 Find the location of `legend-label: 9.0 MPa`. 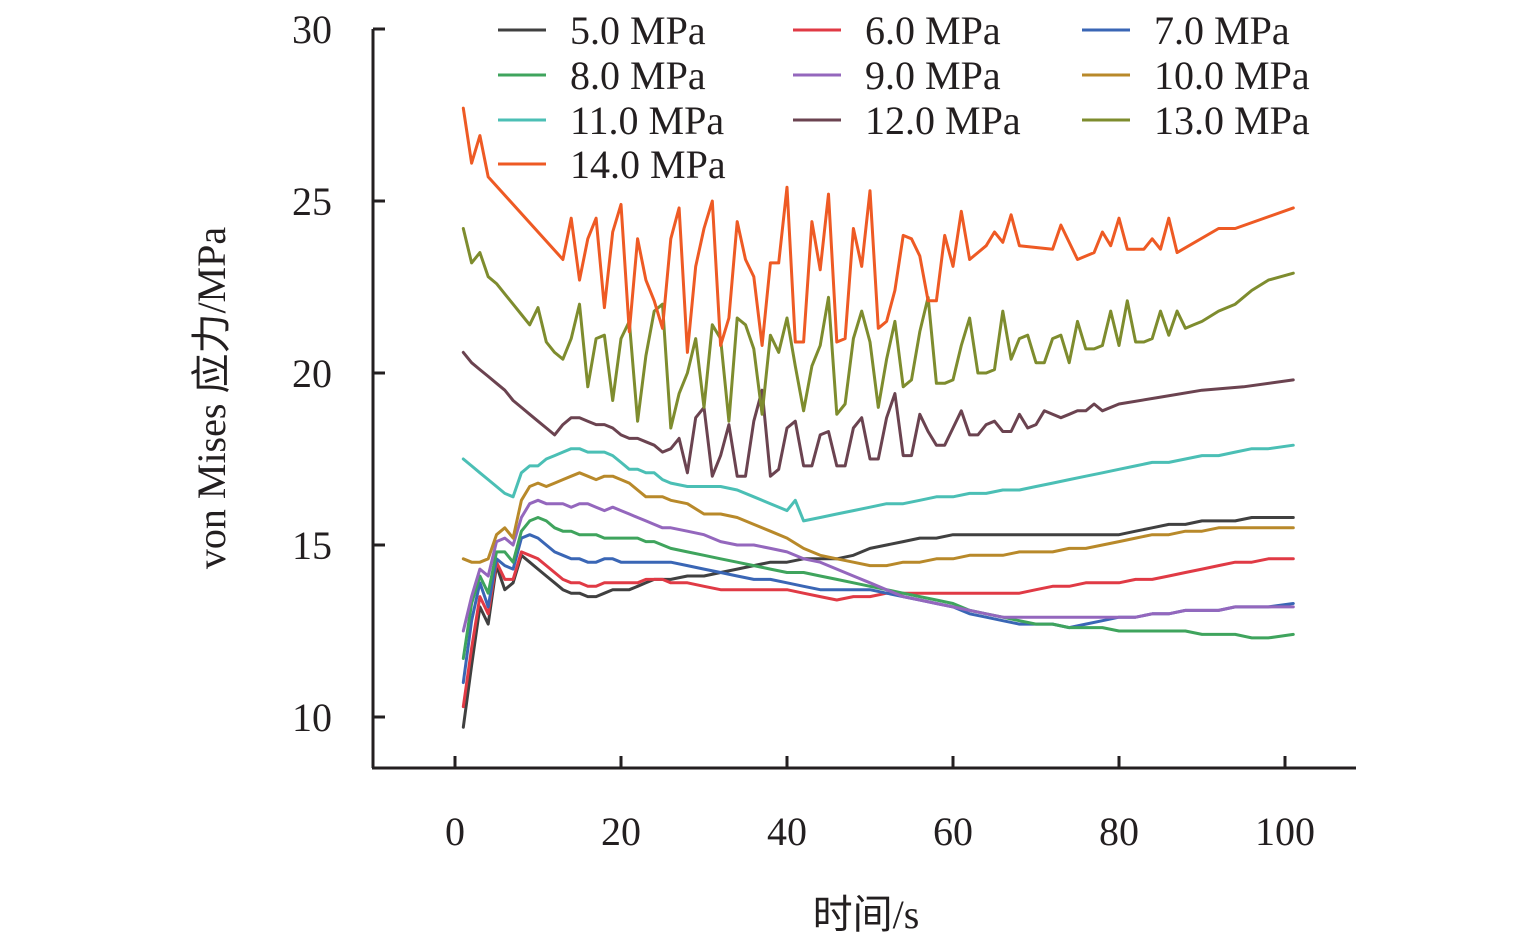

legend-label: 9.0 MPa is located at coordinates (933, 75).